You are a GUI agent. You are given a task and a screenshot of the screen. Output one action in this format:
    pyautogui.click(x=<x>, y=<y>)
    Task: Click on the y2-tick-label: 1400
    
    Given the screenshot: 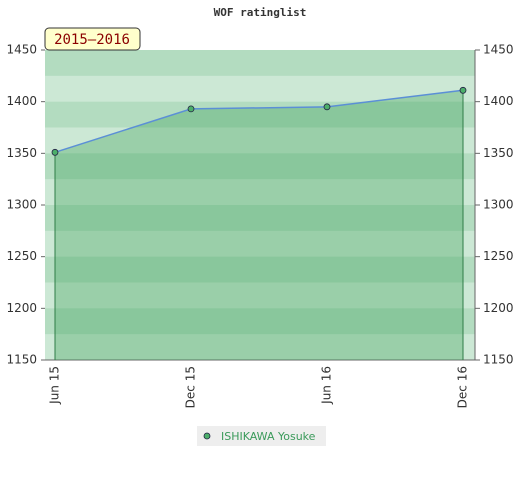 What is the action you would take?
    pyautogui.click(x=498, y=101)
    